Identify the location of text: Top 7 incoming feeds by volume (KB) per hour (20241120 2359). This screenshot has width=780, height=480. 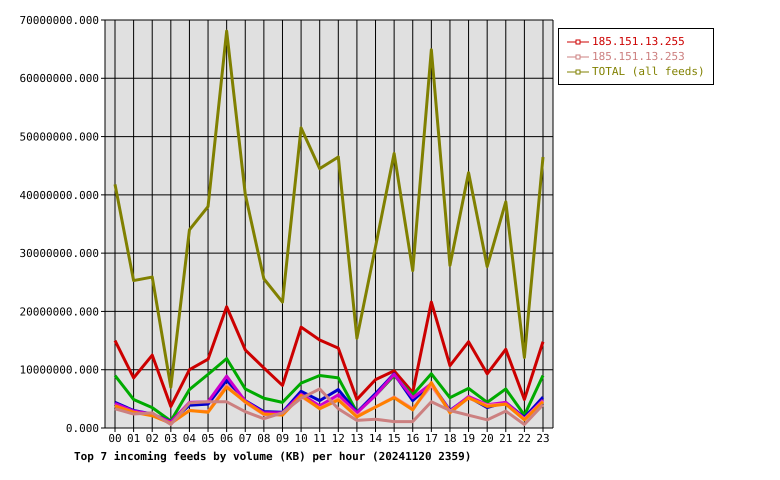
(273, 456).